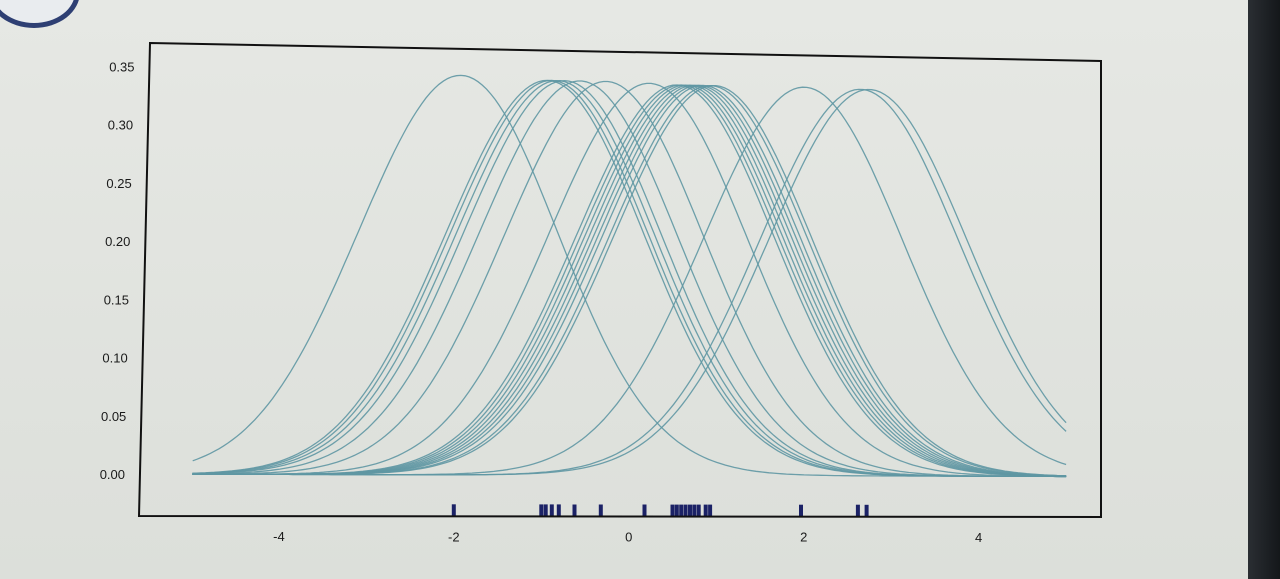  Describe the element at coordinates (117, 241) in the screenshot. I see `y-tick-label: 0.20` at that location.